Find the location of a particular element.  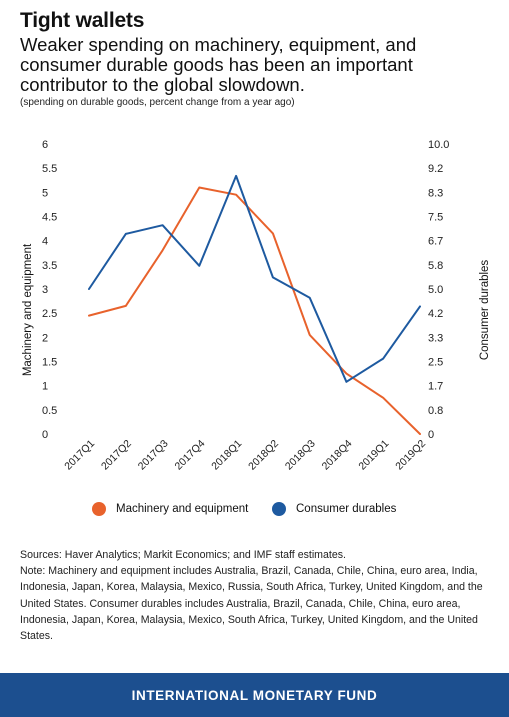

legend-swatch-consumer-durables is located at coordinates (279, 509).